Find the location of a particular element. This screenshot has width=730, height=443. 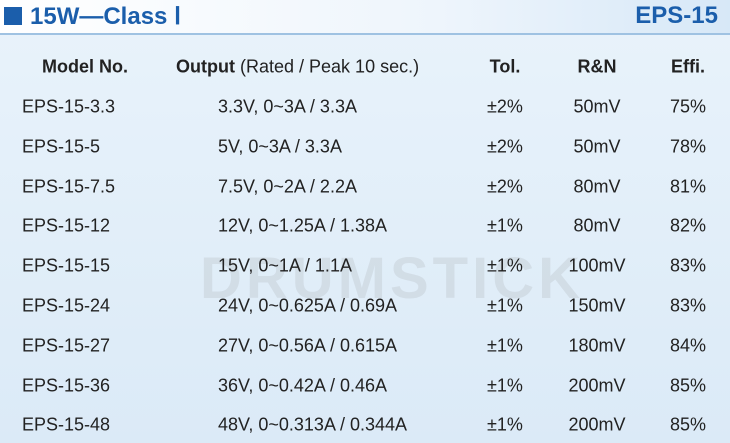

table-cell: 81% is located at coordinates (688, 186).